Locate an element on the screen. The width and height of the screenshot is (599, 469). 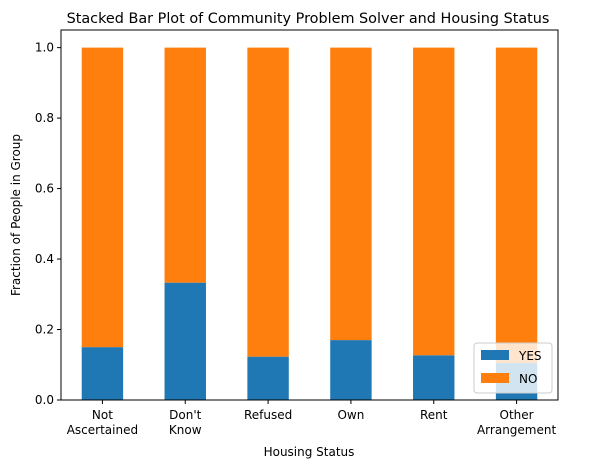
y-tick-label-2: 0.4 is located at coordinates (44, 259).